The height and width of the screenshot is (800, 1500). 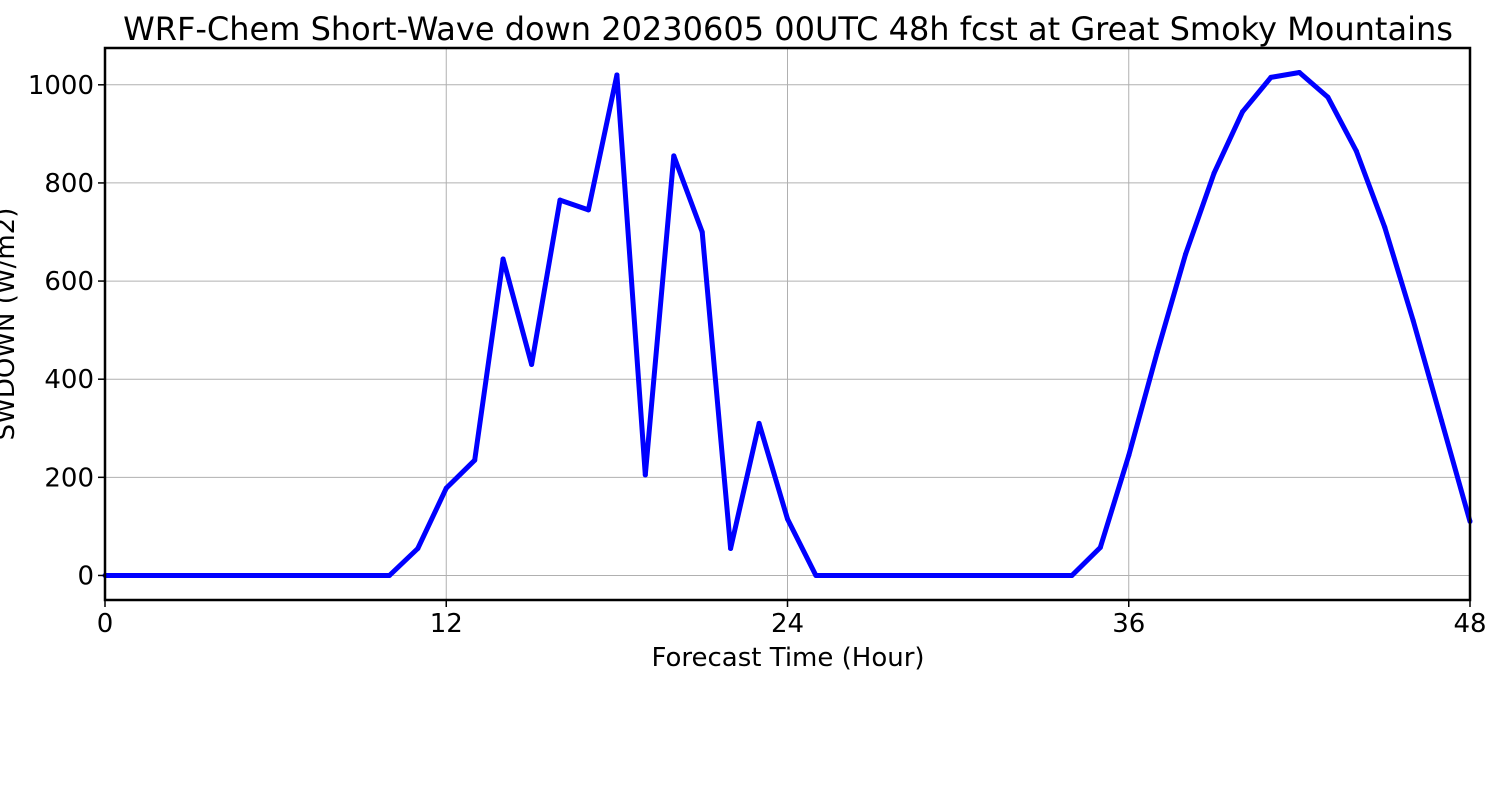 What do you see at coordinates (787, 658) in the screenshot?
I see `x-axis-label: Forecast Time (Hour)` at bounding box center [787, 658].